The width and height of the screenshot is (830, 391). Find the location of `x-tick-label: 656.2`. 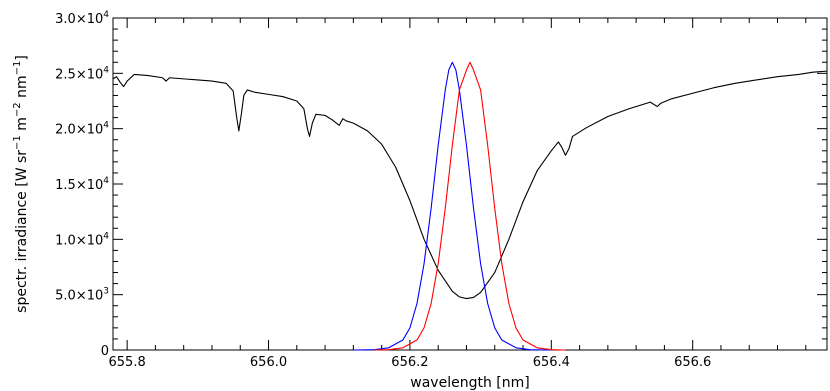

x-tick-label: 656.2 is located at coordinates (409, 362).